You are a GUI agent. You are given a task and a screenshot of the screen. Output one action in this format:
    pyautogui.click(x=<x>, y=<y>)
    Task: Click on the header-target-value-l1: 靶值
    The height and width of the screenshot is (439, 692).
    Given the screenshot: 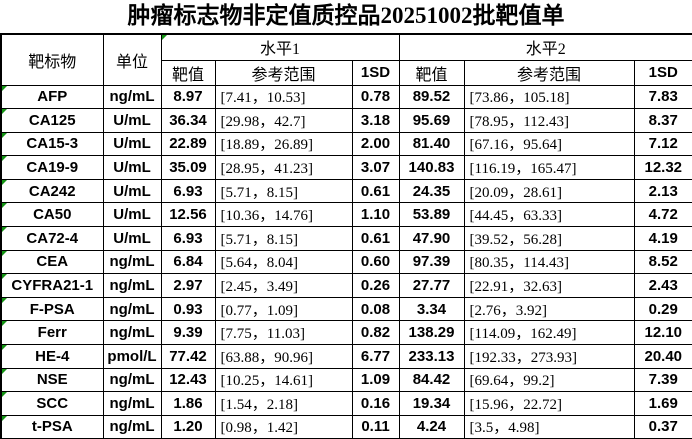 What is the action you would take?
    pyautogui.click(x=188, y=72)
    